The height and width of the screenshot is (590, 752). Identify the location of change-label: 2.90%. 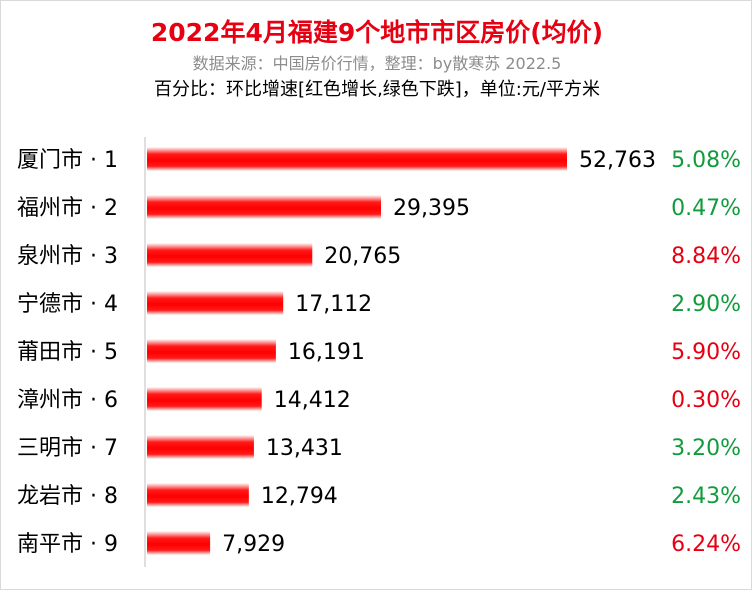
(706, 304).